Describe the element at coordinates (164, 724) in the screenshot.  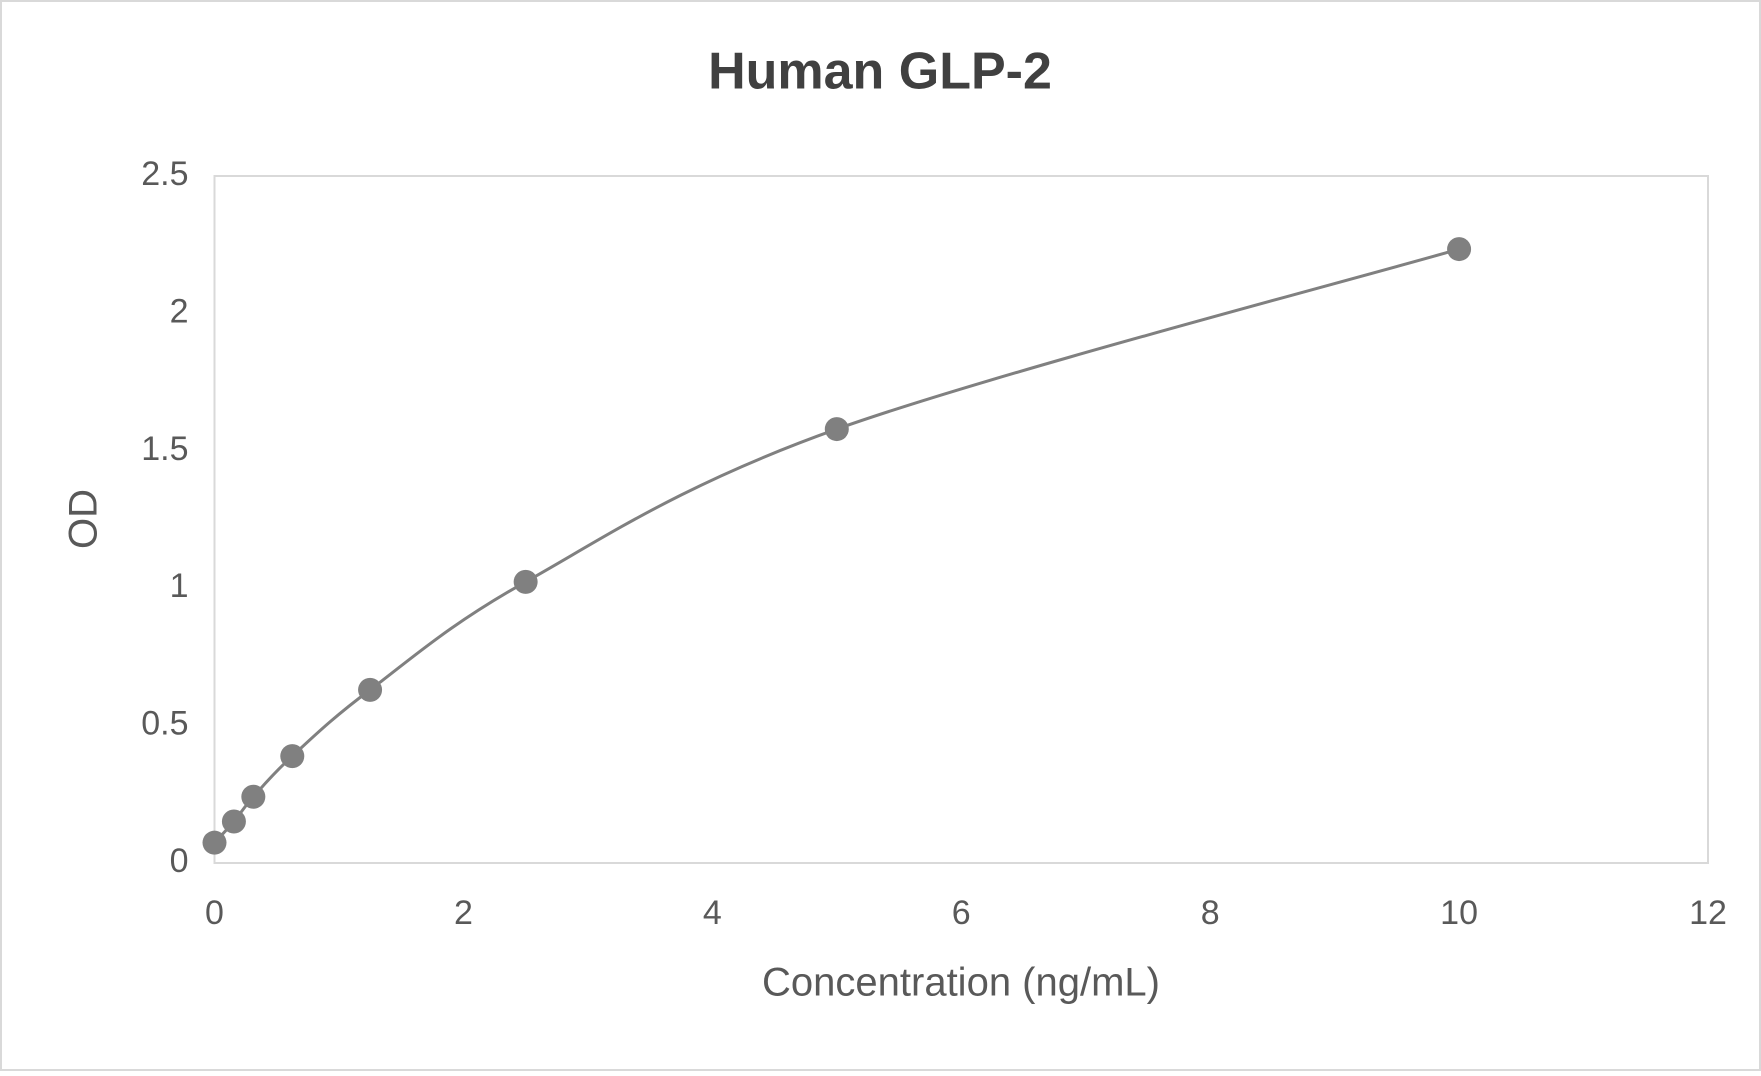
I see `y-tick-label: 0.5` at that location.